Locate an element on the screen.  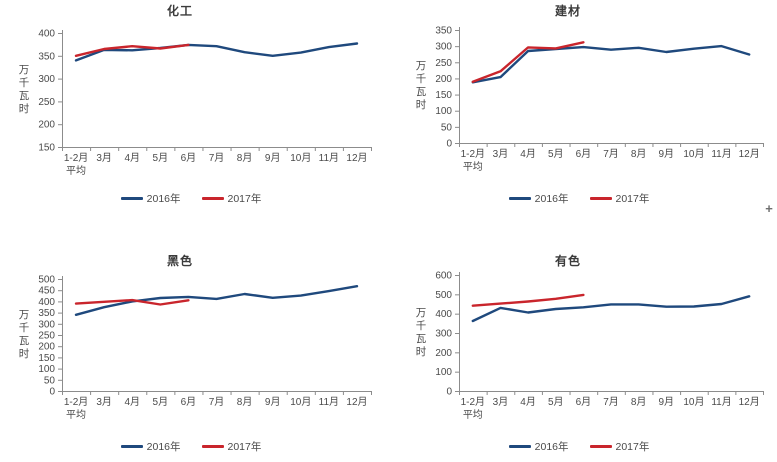
chart-title: 黑色 is located at coordinates (179, 261).